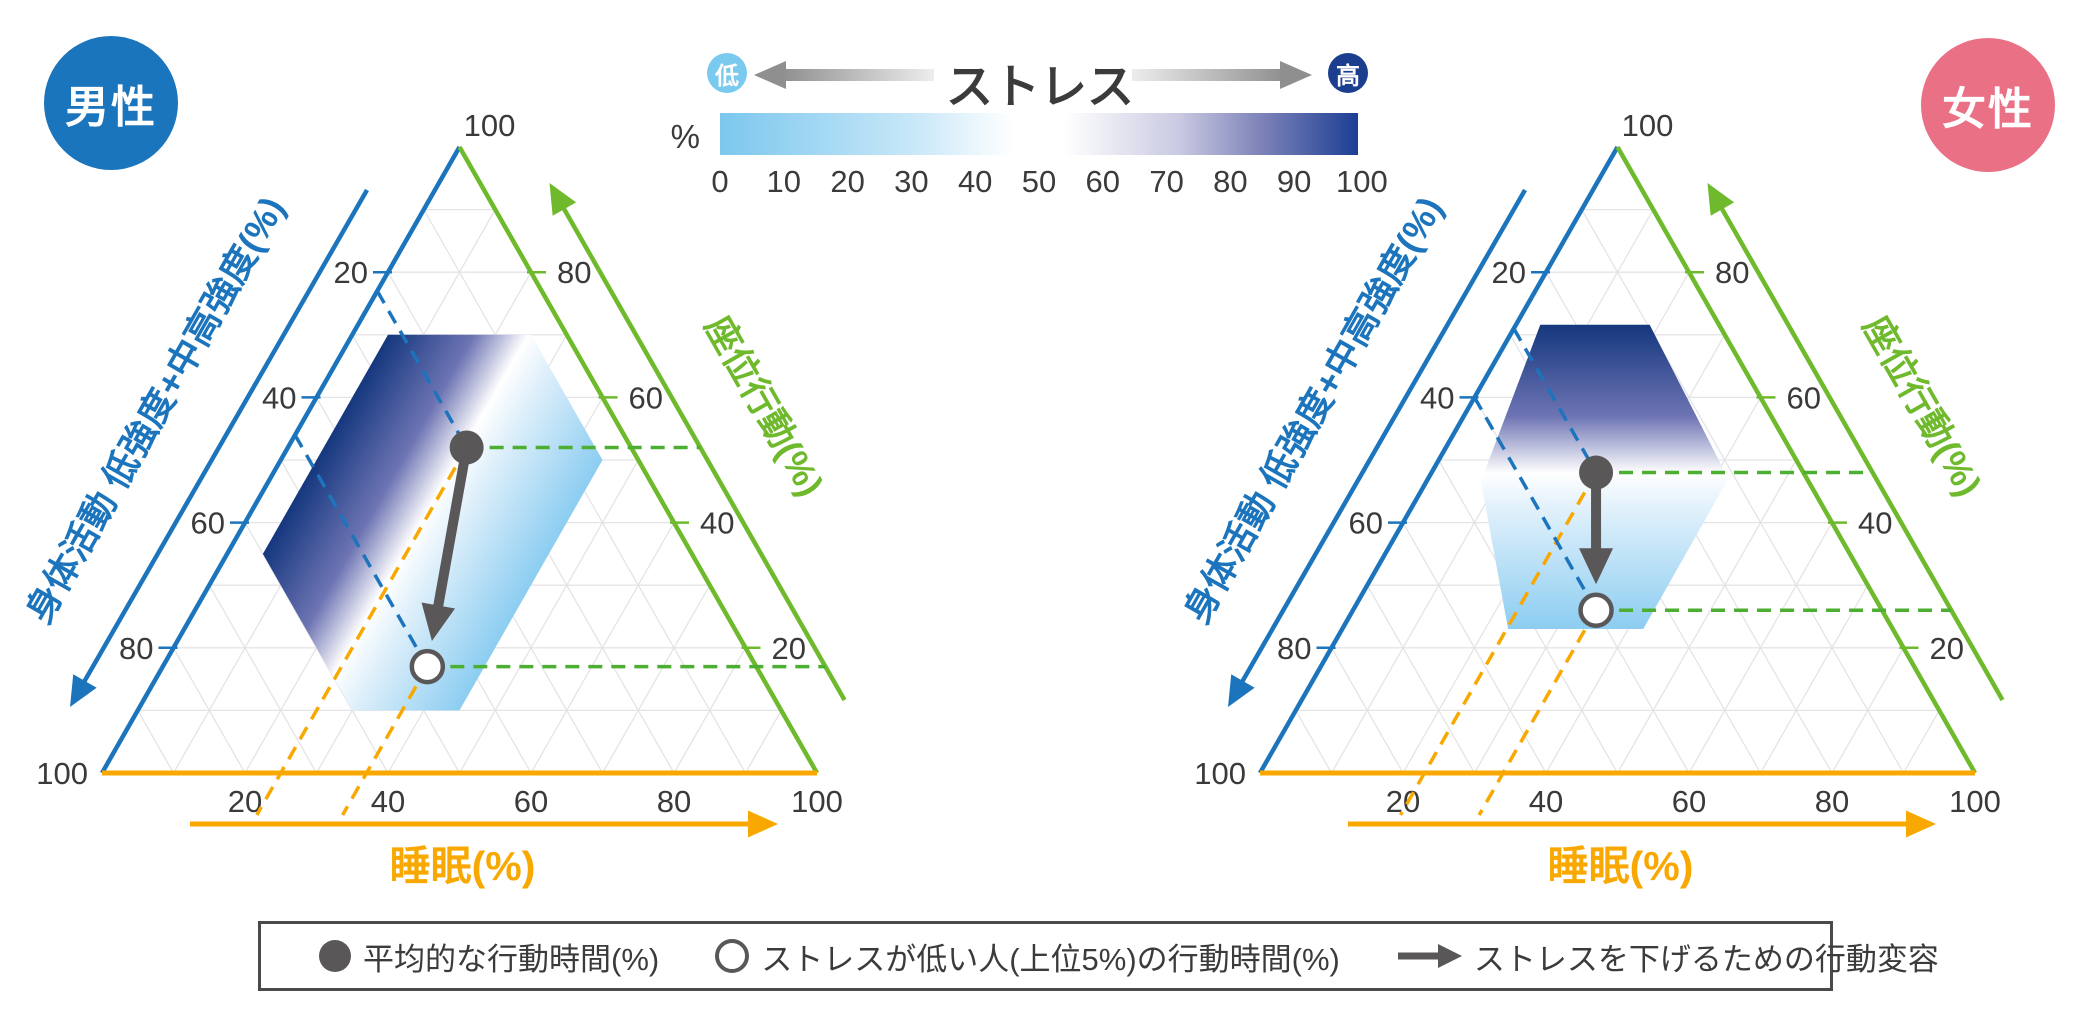 The image size is (2084, 1032). Describe the element at coordinates (1103, 181) in the screenshot. I see `colorbar-tick: 60` at that location.